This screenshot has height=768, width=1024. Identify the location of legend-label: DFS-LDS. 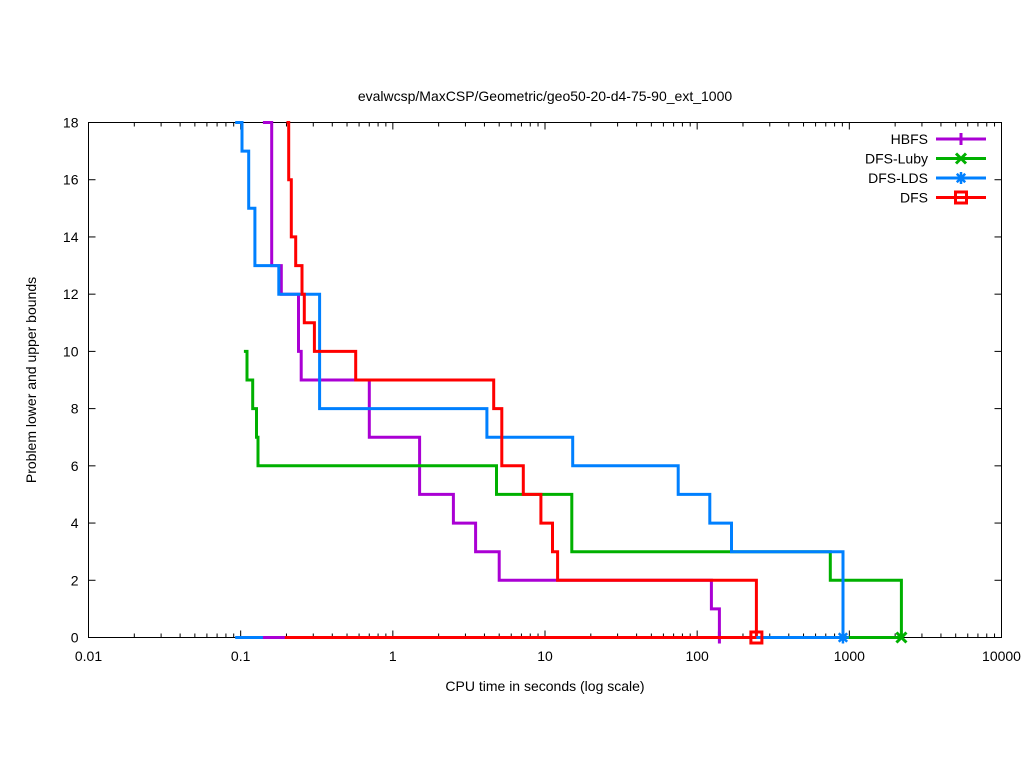
(898, 178).